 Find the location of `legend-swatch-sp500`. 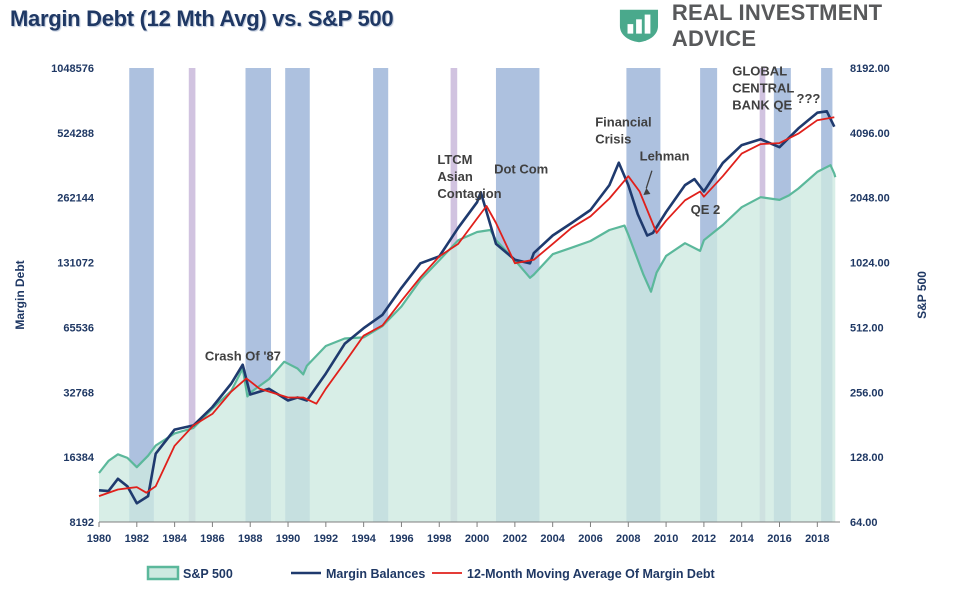

legend-swatch-sp500 is located at coordinates (163, 573).